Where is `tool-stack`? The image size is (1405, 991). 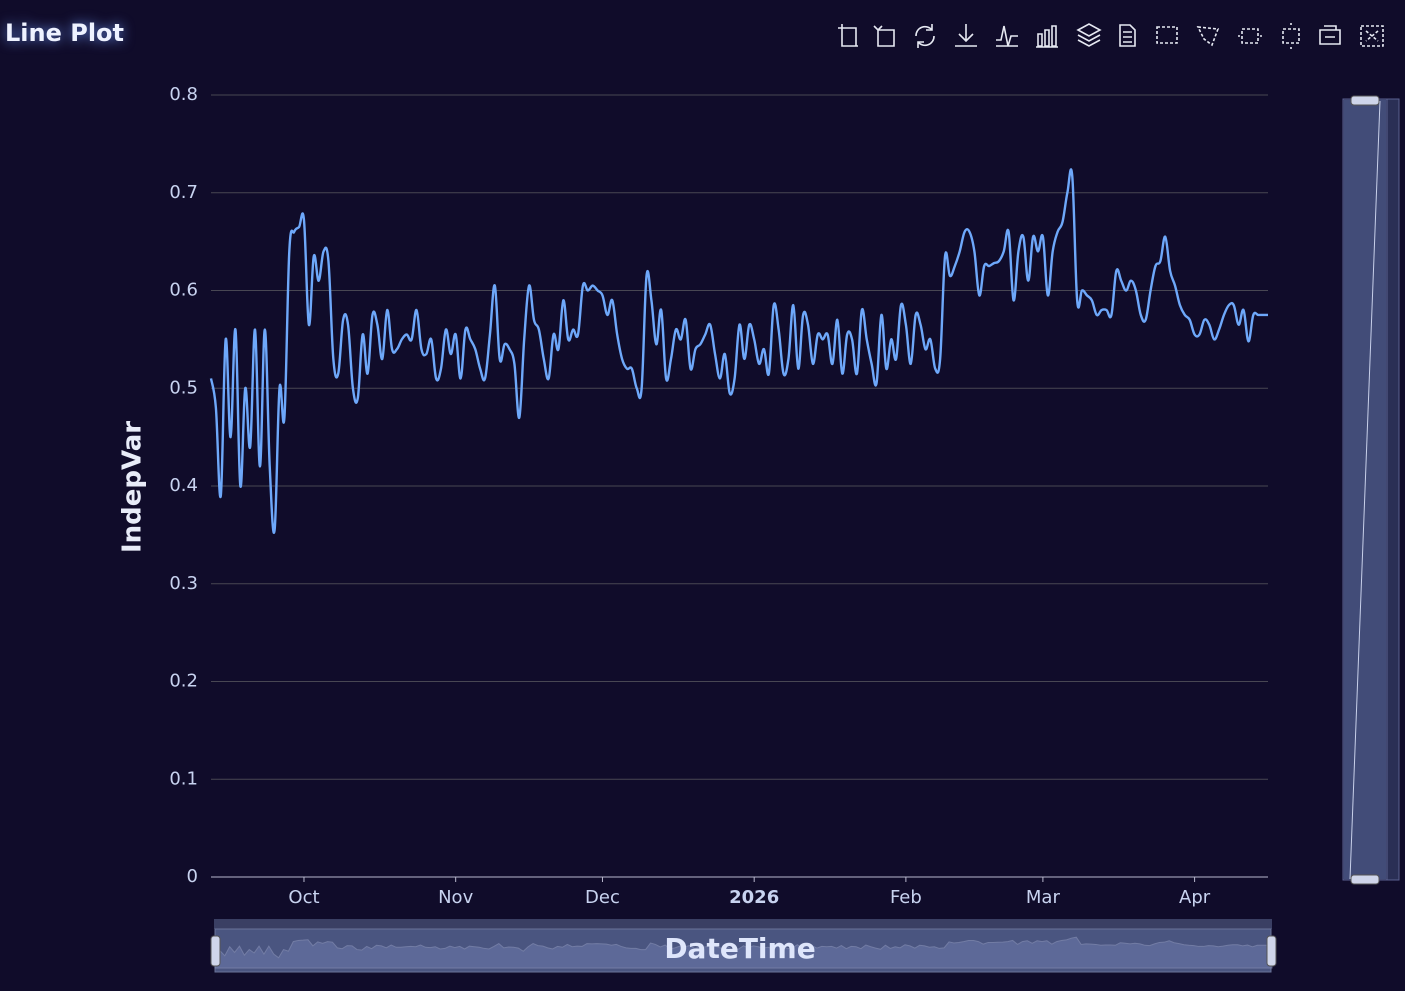 tool-stack is located at coordinates (1089, 35).